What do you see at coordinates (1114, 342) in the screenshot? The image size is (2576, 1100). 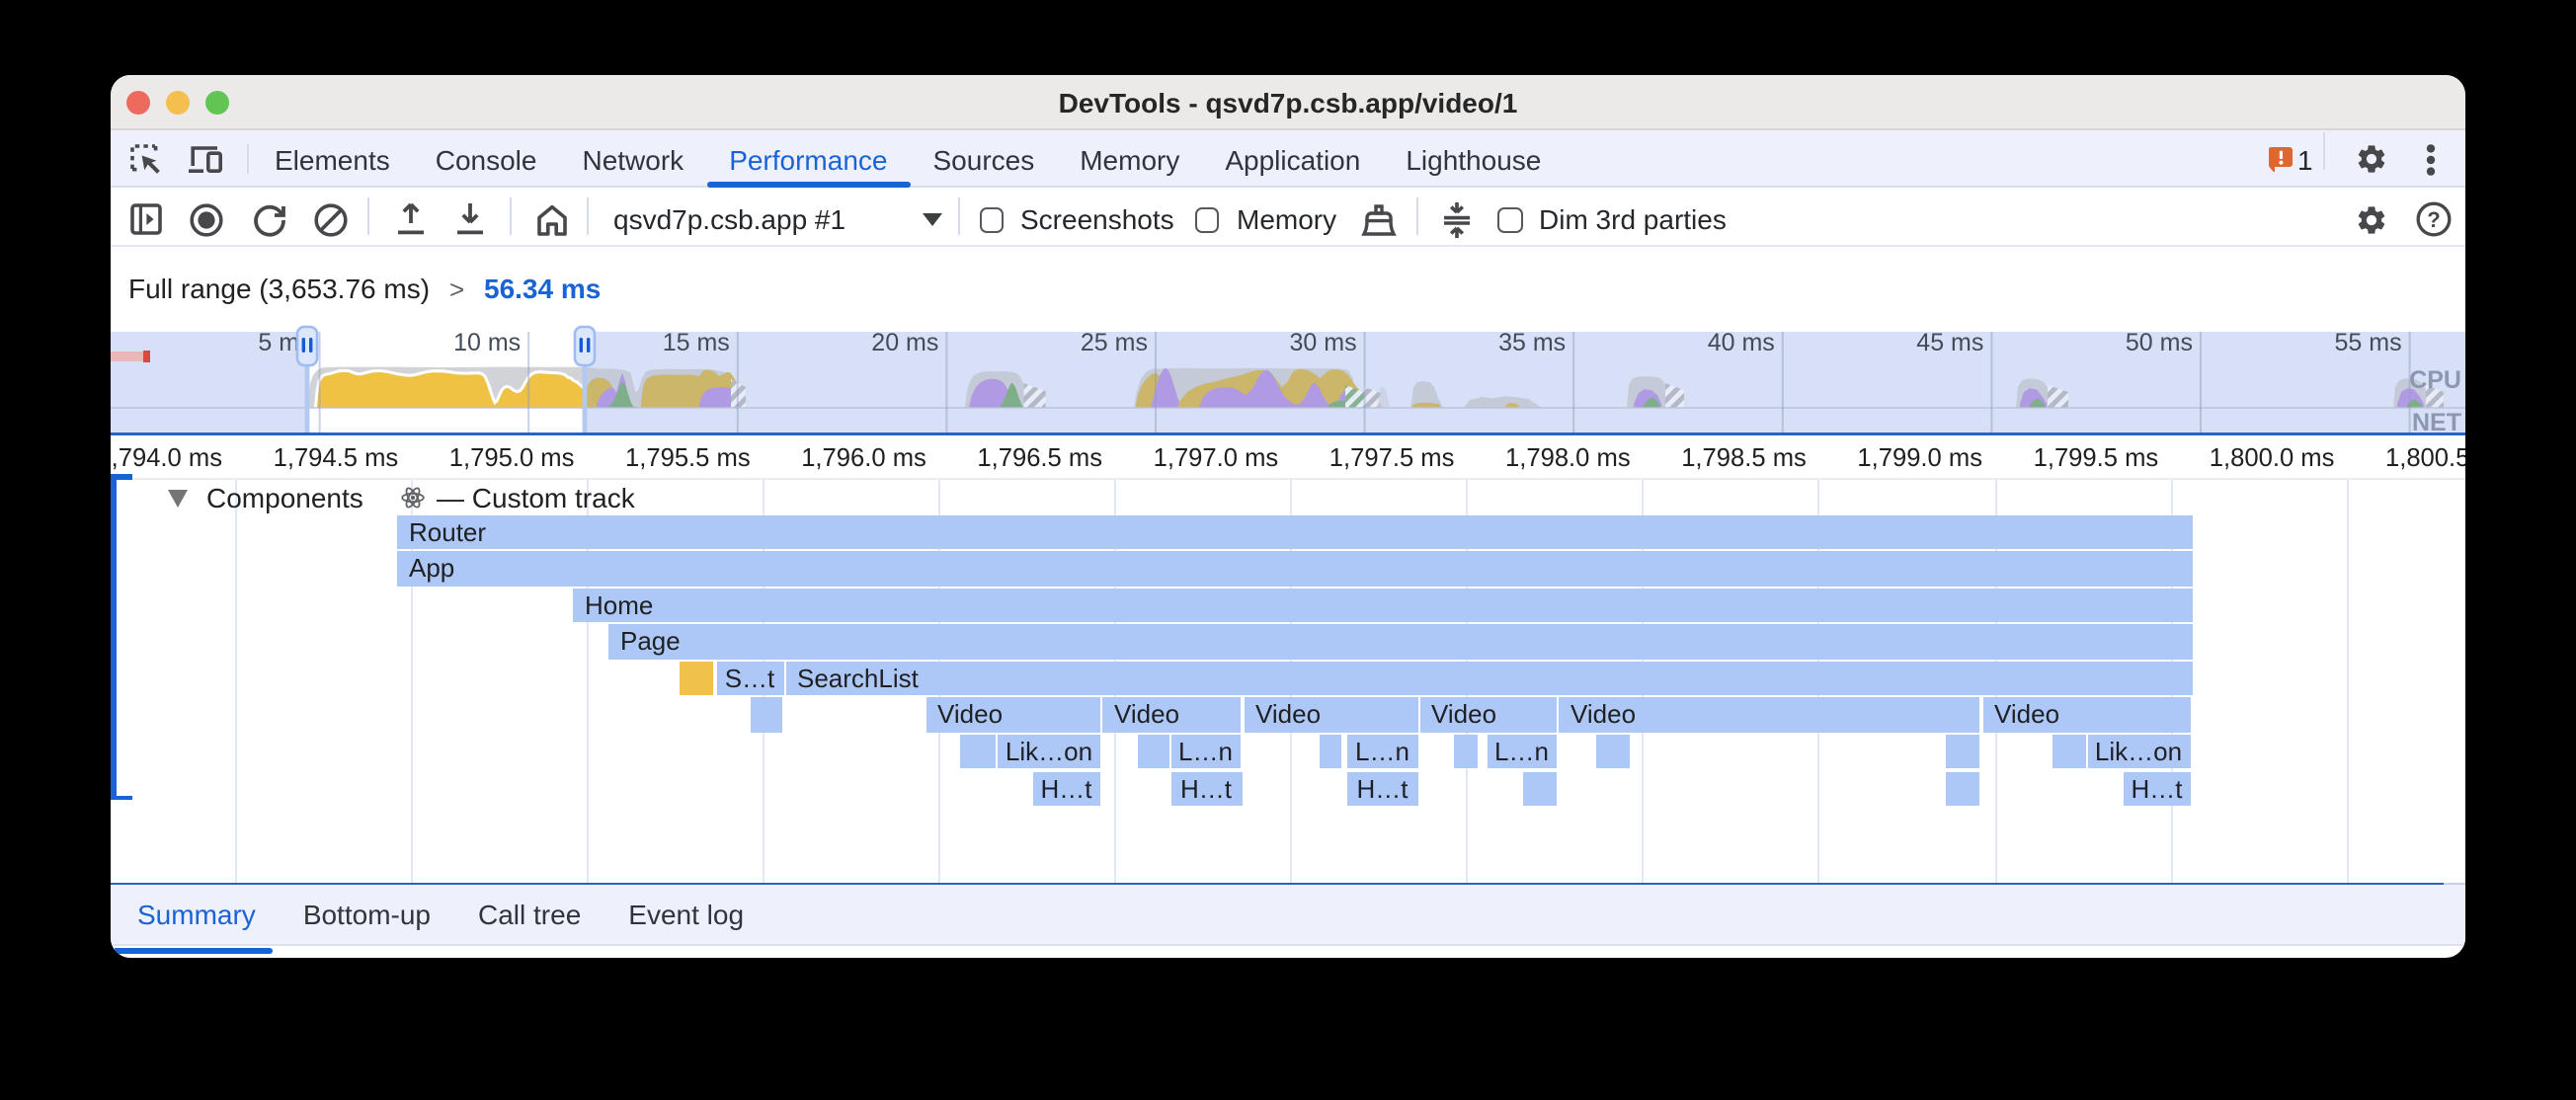 I see `svg-text: 25 ms` at bounding box center [1114, 342].